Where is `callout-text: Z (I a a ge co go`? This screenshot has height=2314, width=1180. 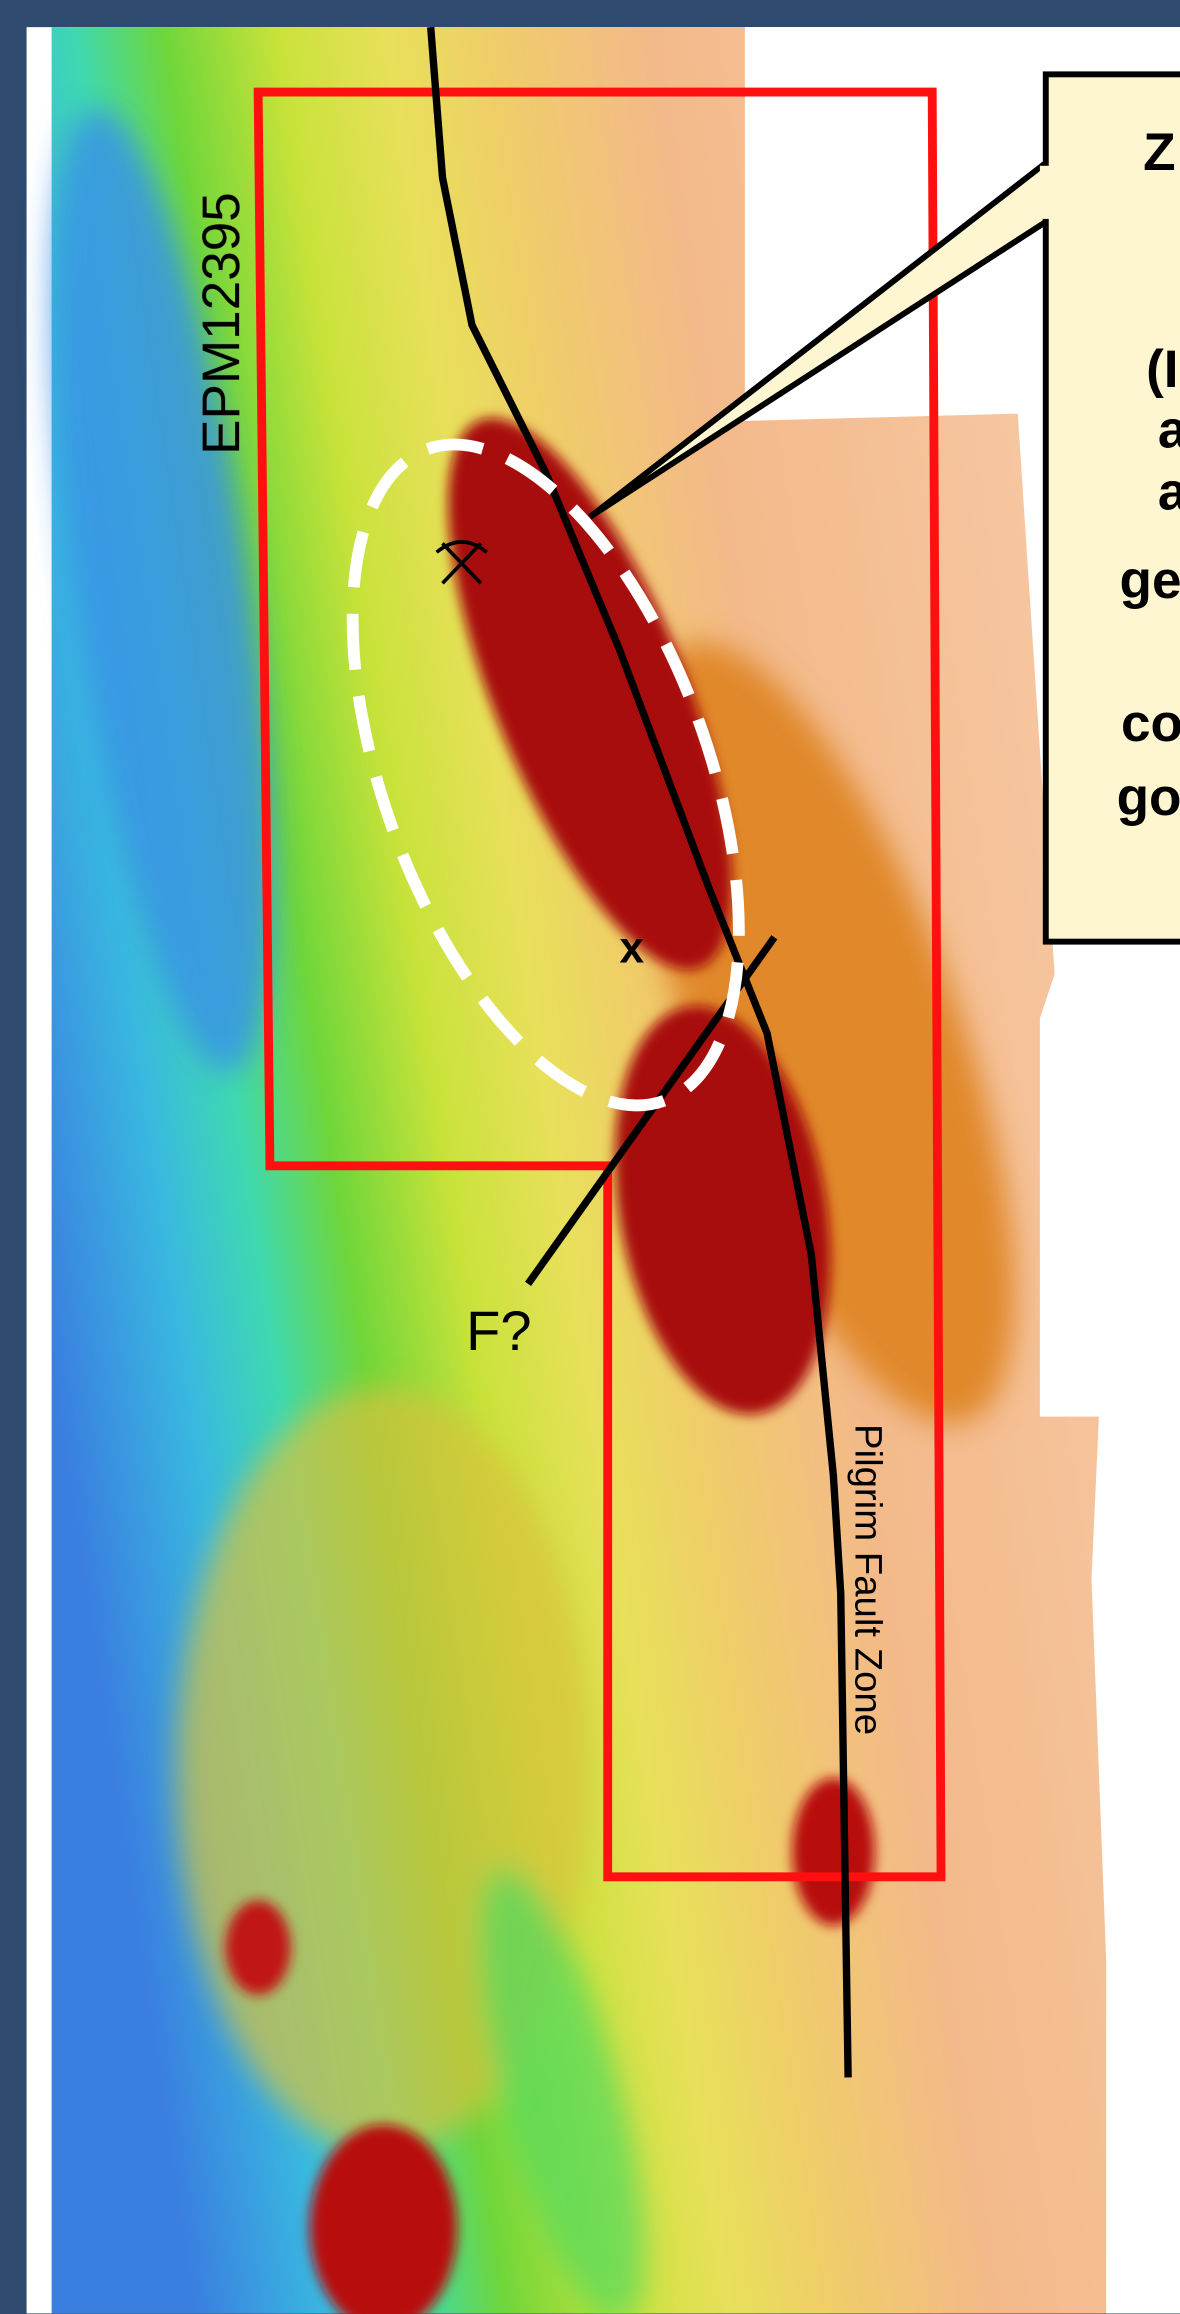
callout-text: Z (I a a ge co go is located at coordinates (1148, 475).